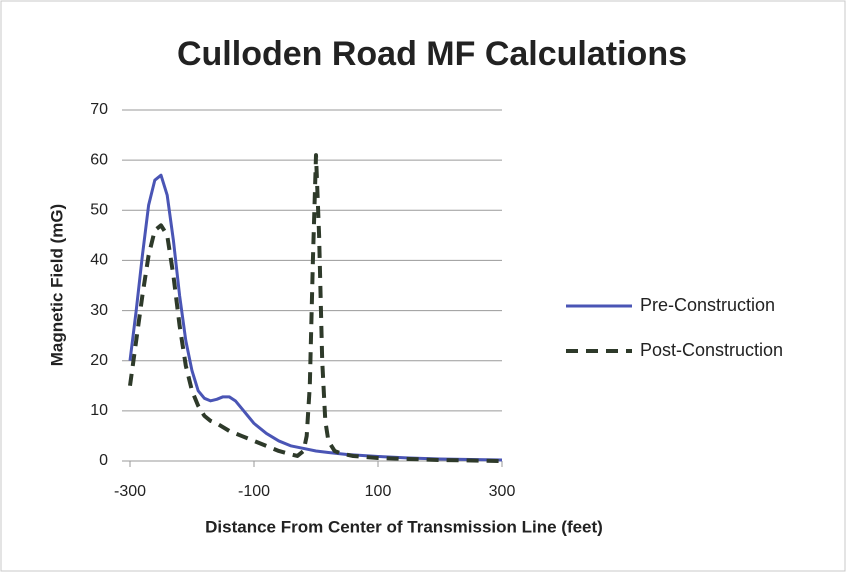 This screenshot has width=846, height=572. Describe the element at coordinates (99, 410) in the screenshot. I see `y-tick-label: 10` at that location.